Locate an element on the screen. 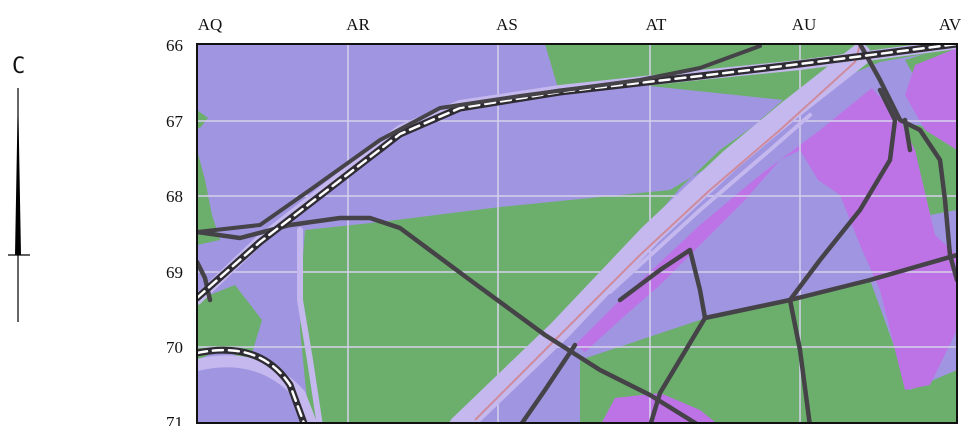 The height and width of the screenshot is (426, 968). row-label-67: 67 is located at coordinates (175, 121).